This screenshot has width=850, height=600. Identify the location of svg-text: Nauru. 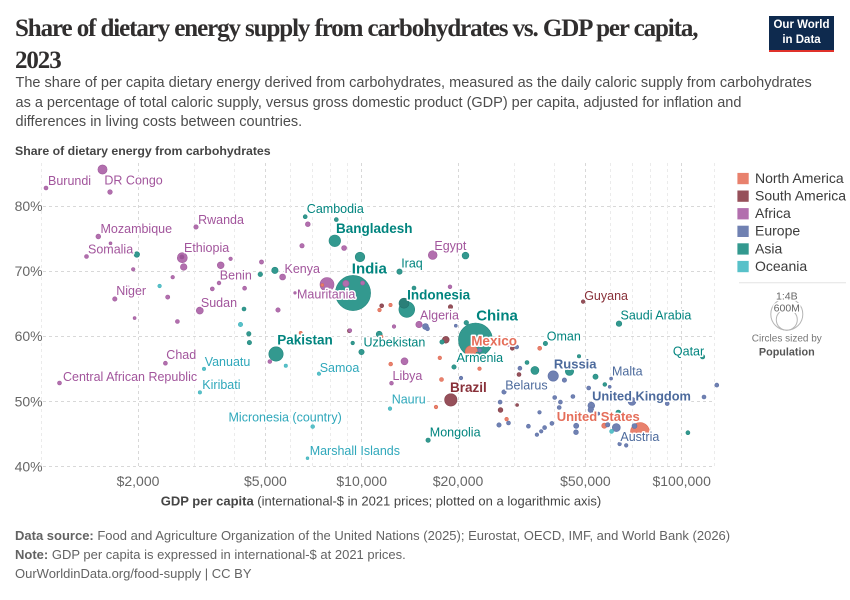
(409, 400).